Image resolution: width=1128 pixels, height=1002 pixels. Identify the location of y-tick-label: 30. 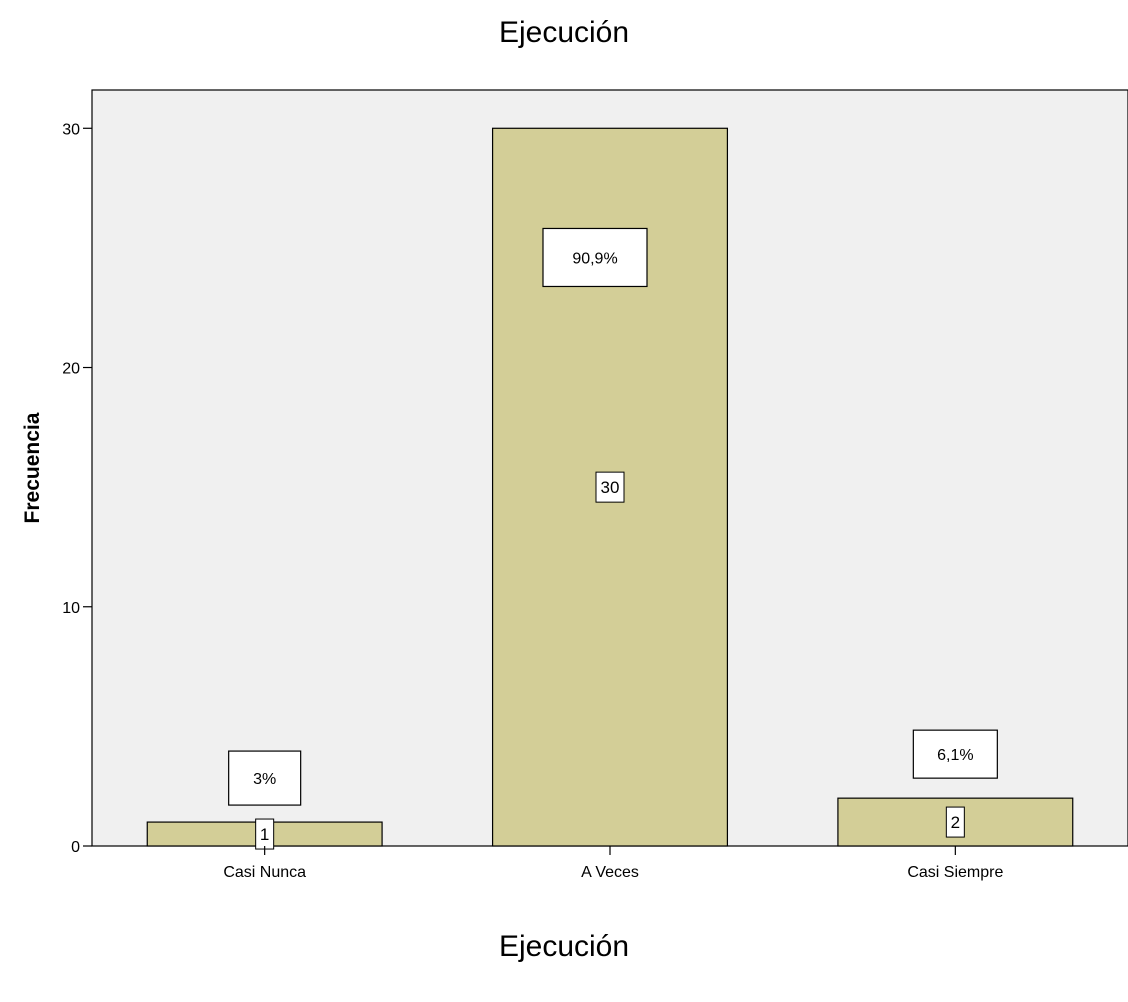
(71, 129).